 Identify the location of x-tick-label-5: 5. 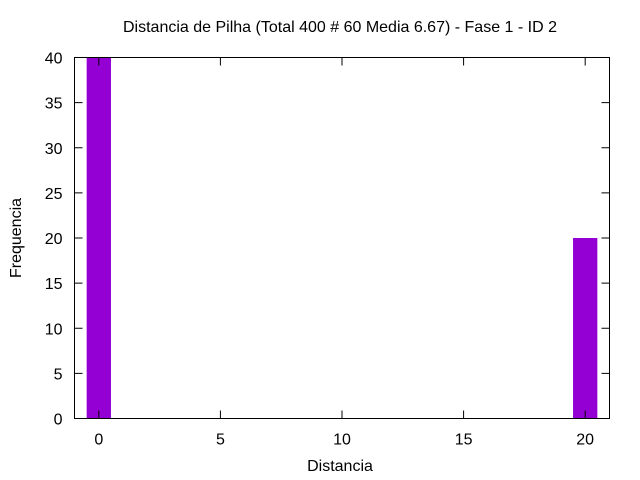
(220, 440).